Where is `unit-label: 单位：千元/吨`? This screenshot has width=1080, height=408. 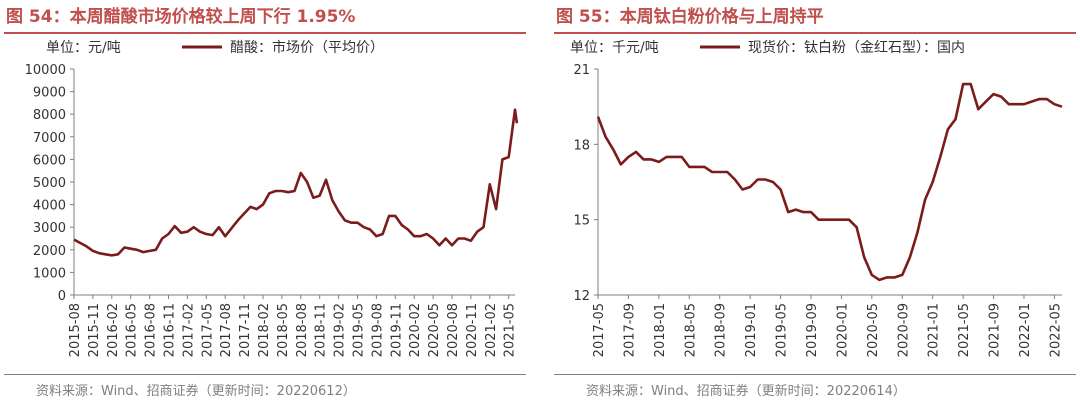 unit-label: 单位：千元/吨 is located at coordinates (614, 48).